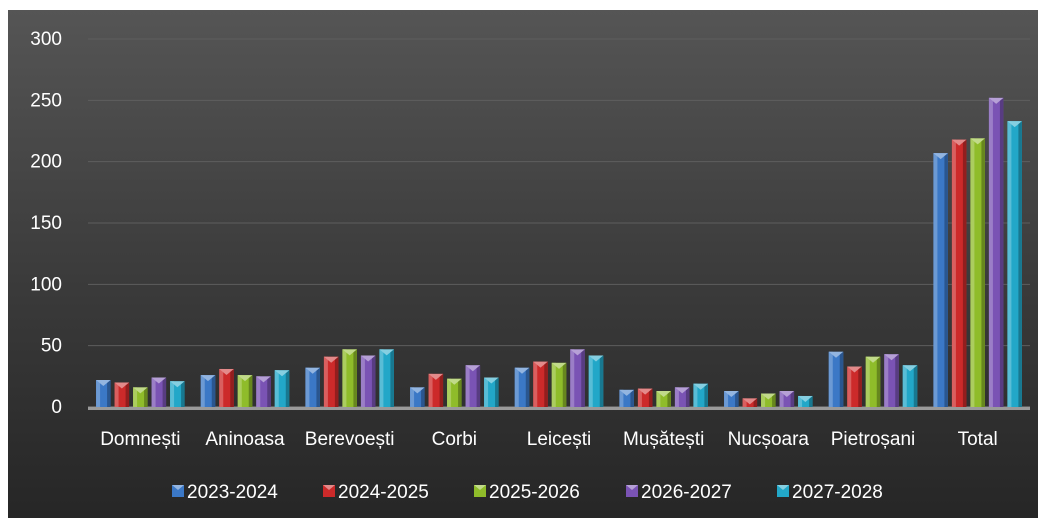  What do you see at coordinates (632, 491) in the screenshot?
I see `legend-swatch` at bounding box center [632, 491].